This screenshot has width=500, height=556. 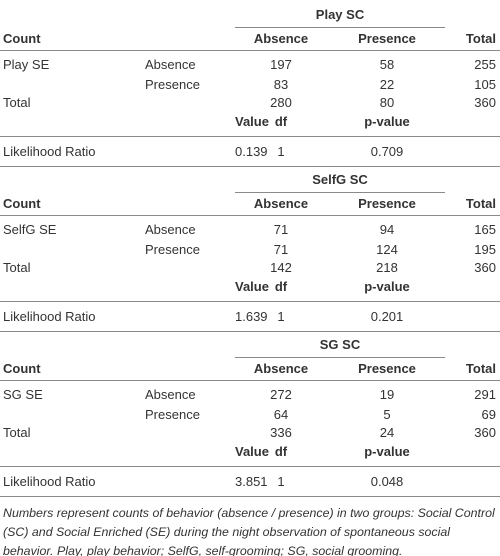 What do you see at coordinates (387, 102) in the screenshot?
I see `cell-value: 80` at bounding box center [387, 102].